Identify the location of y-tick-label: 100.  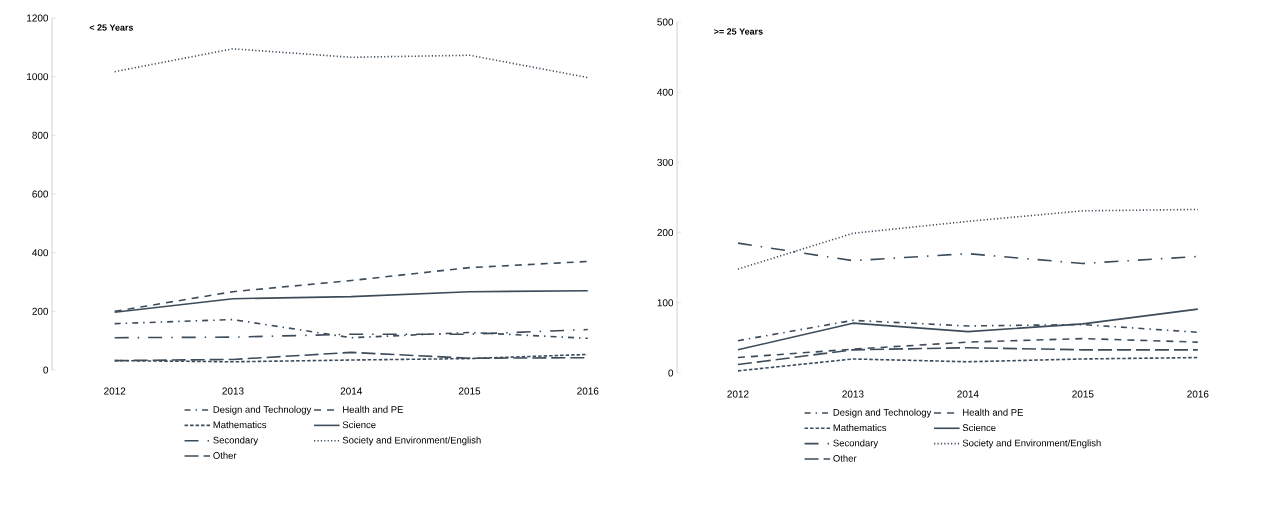
(665, 303).